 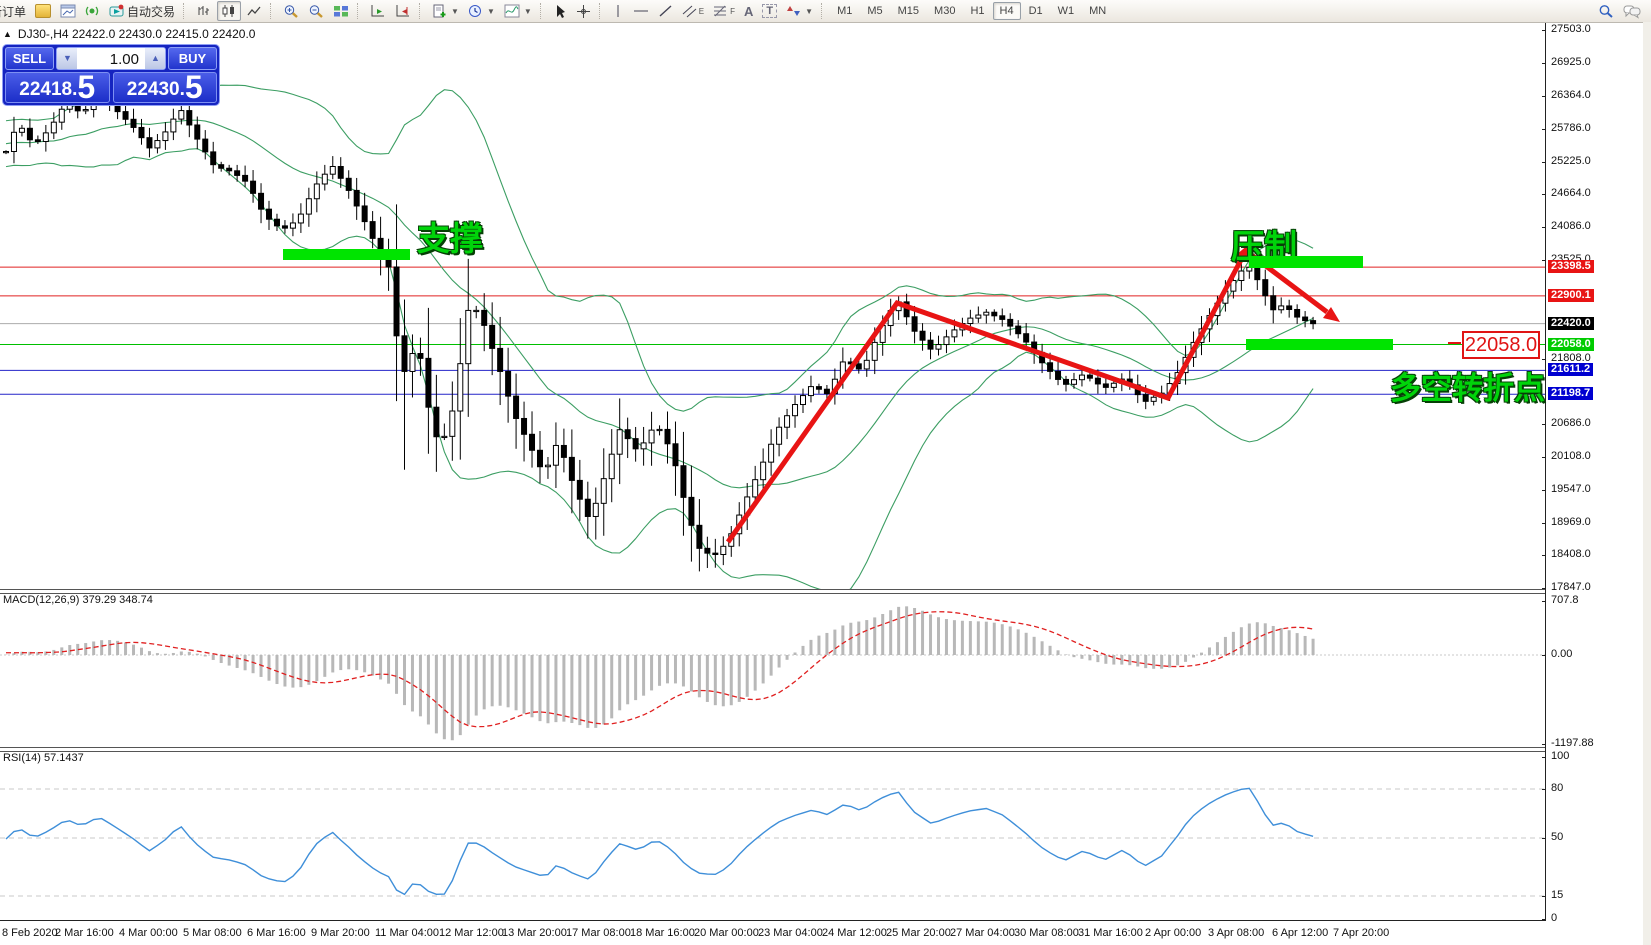 I want to click on connection-button, so click(x=92, y=11).